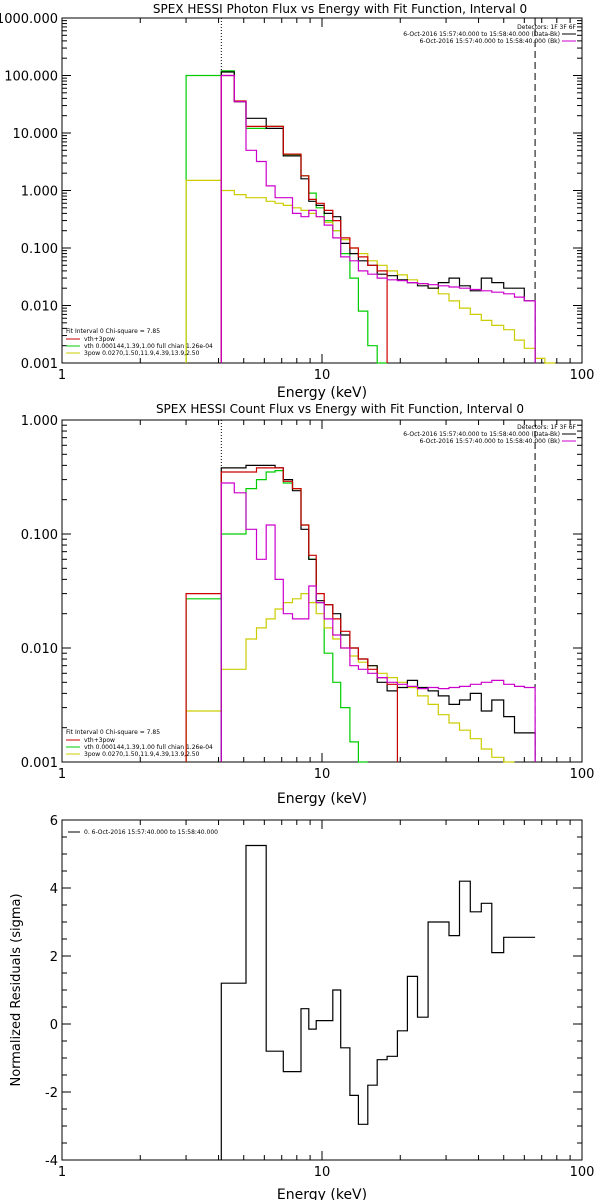  I want to click on y-tick-label: 6, so click(54, 821).